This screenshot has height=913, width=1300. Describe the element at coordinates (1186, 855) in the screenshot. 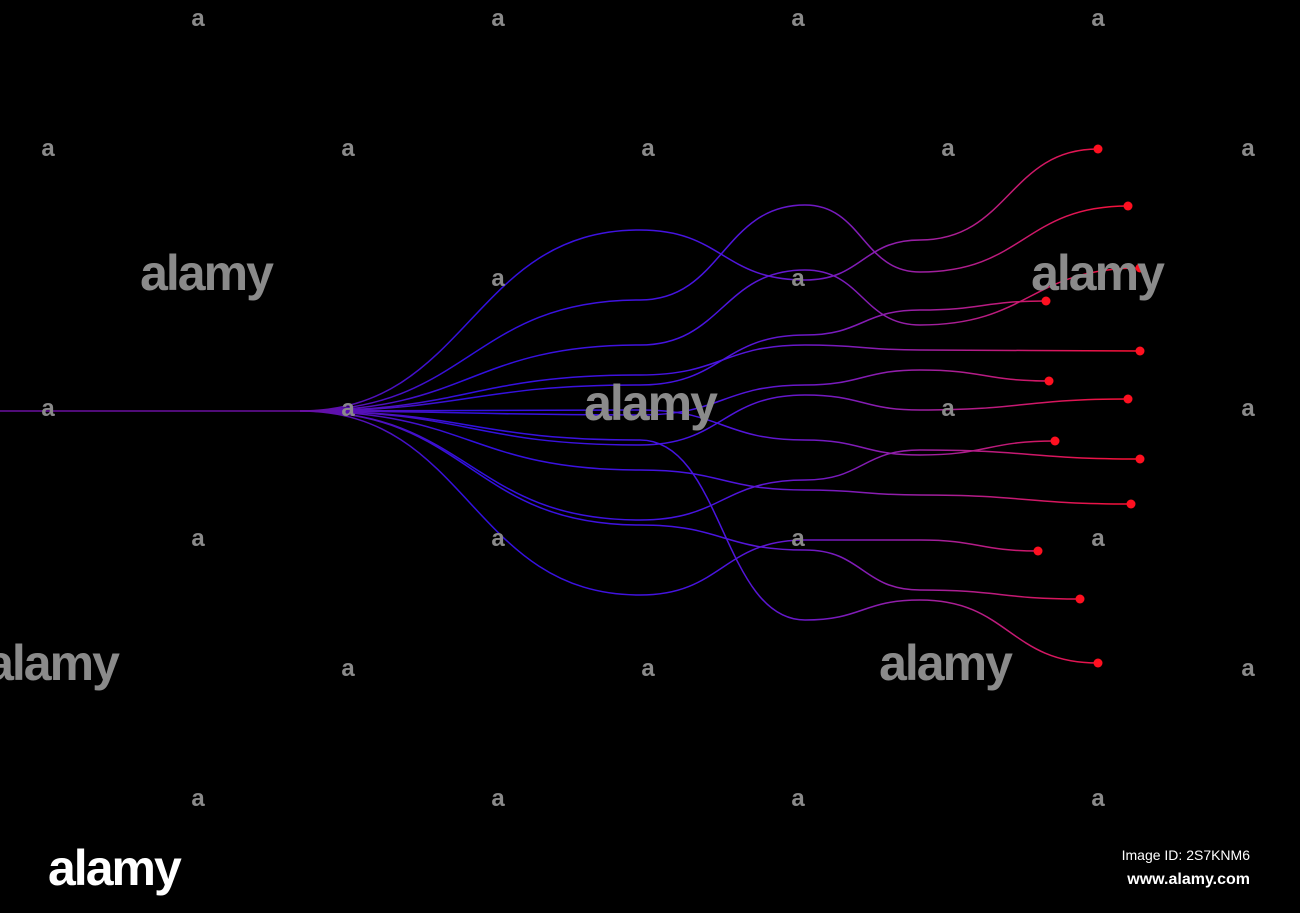

I see `image-id: Image ID: 2S7KNM6` at that location.